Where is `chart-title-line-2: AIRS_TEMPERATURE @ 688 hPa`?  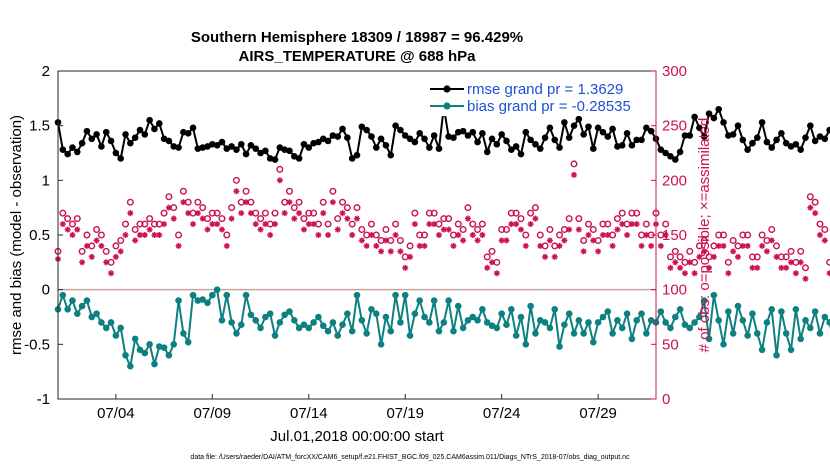
chart-title-line-2: AIRS_TEMPERATURE @ 688 hPa is located at coordinates (358, 56).